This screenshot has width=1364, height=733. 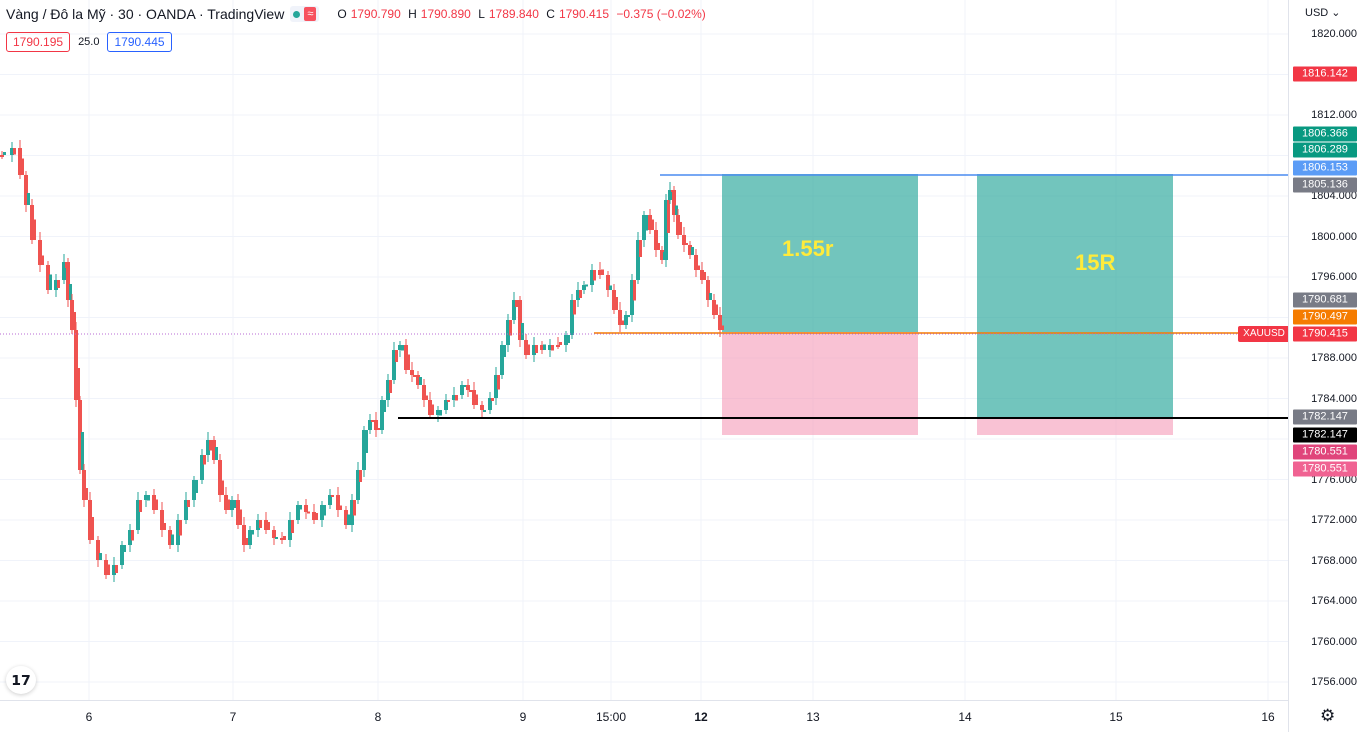 What do you see at coordinates (1325, 417) in the screenshot?
I see `price-tag: 1782.147` at bounding box center [1325, 417].